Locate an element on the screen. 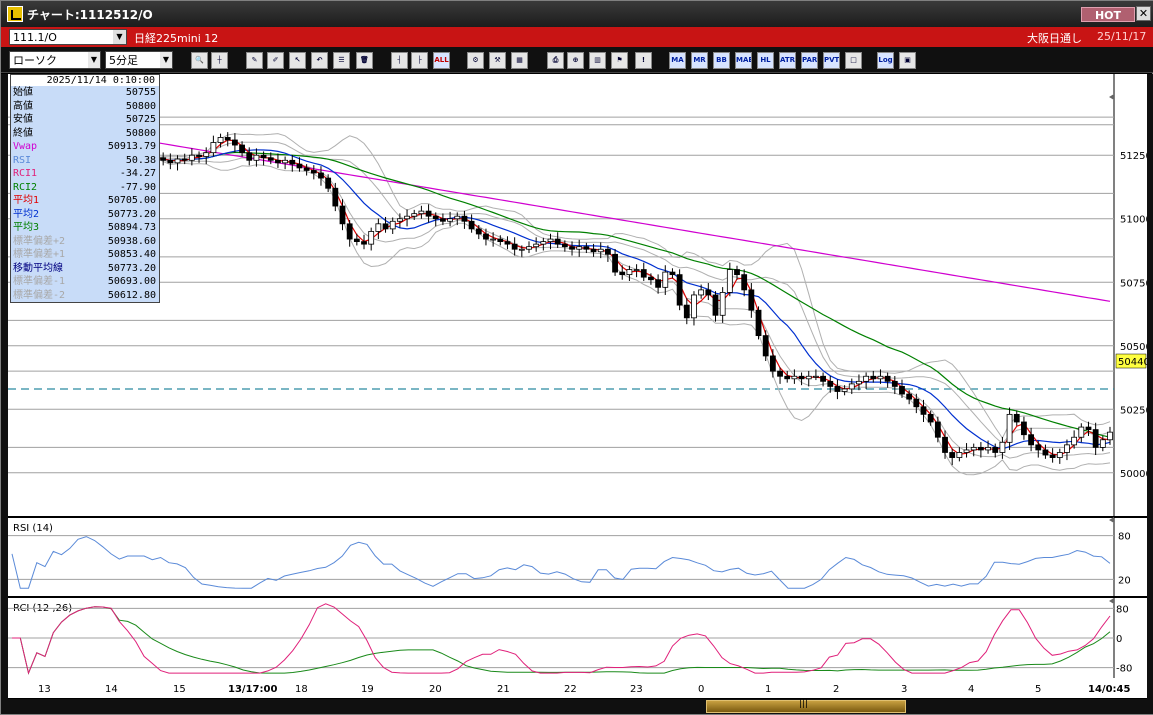  bar2-icon: ├ is located at coordinates (419, 60).